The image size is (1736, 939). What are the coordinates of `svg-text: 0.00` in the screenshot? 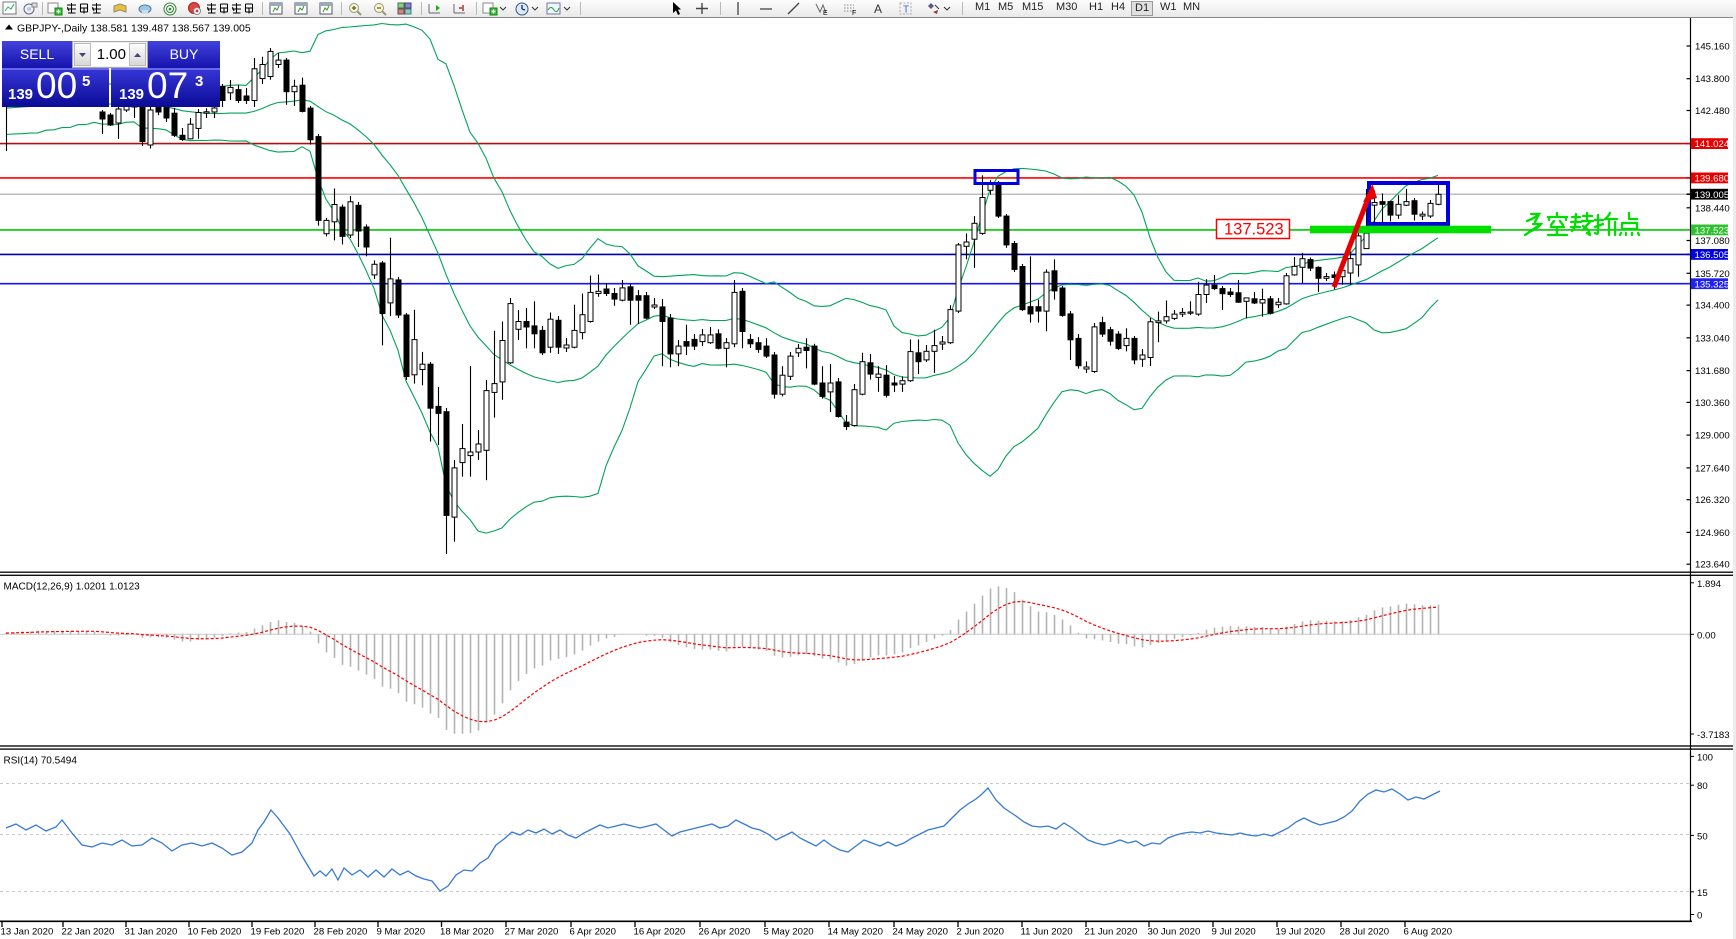 It's located at (1706, 635).